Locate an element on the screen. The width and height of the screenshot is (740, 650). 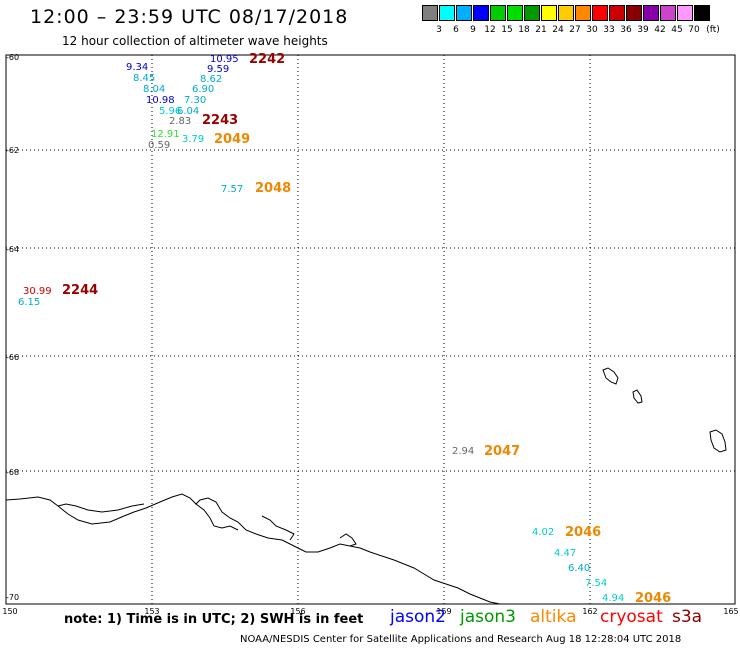
swh-label: 2.83 is located at coordinates (180, 121).